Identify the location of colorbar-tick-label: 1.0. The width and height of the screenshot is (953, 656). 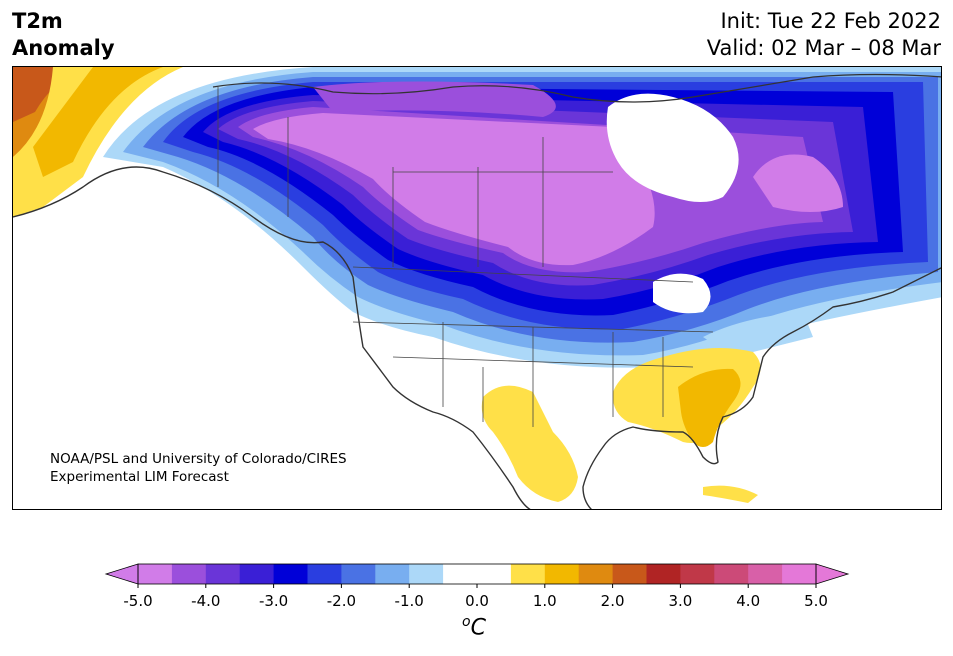
(545, 601).